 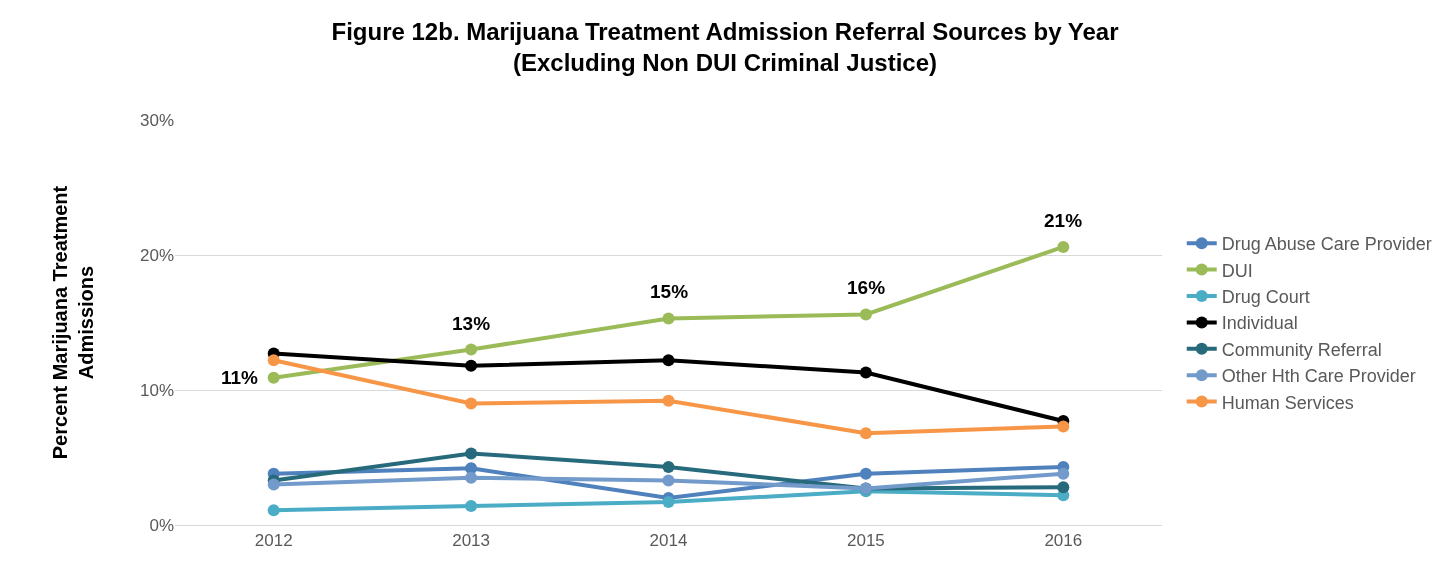 I want to click on x-tick-label: 2013, so click(x=471, y=541).